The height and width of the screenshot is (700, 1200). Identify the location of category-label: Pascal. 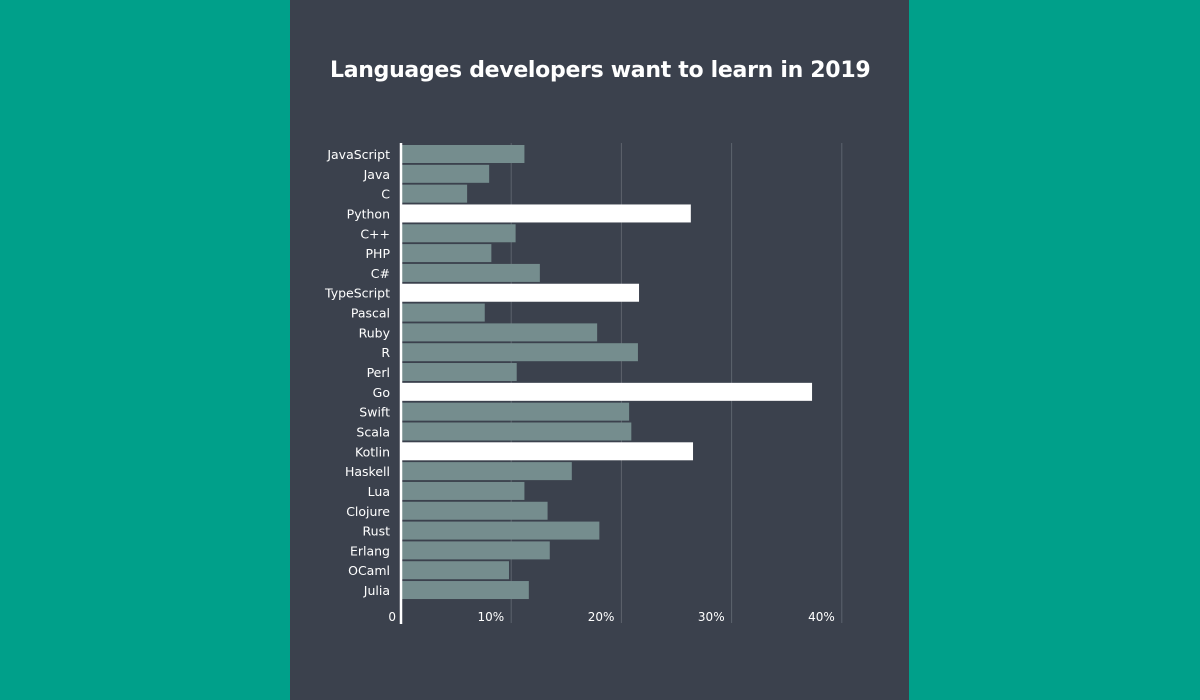
(370, 313).